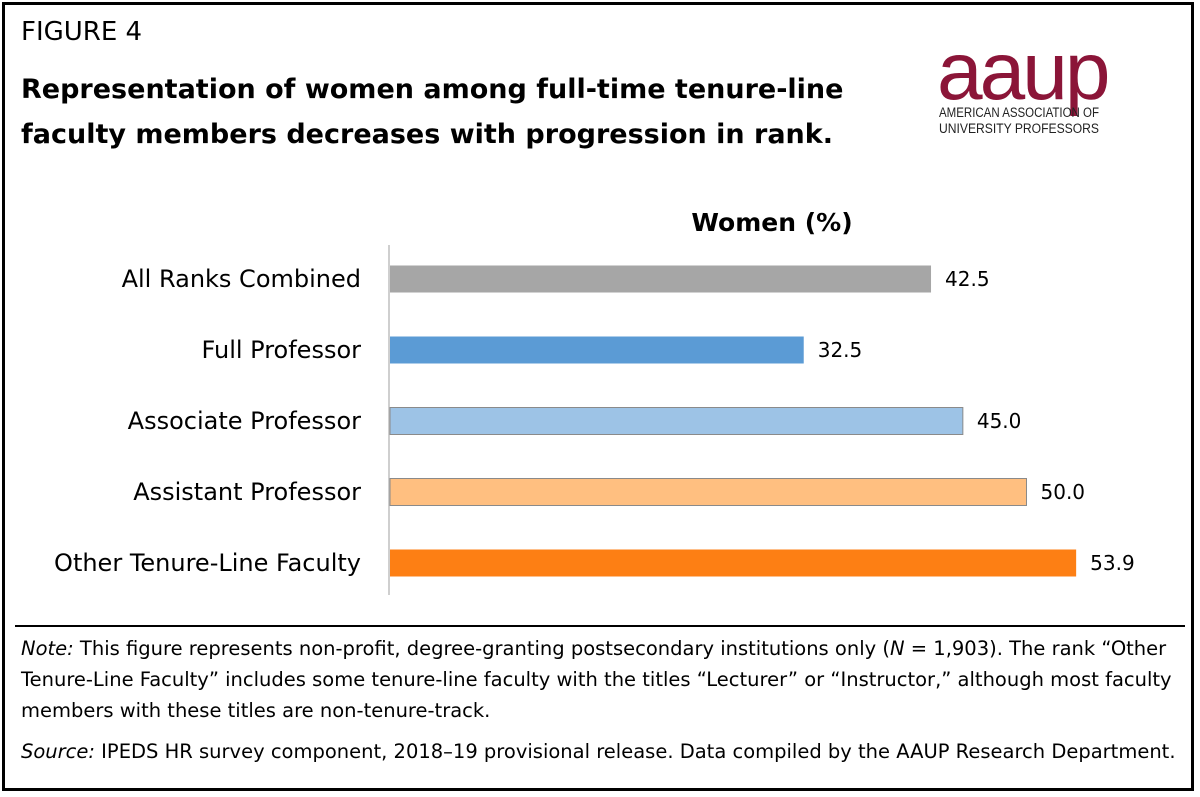 Image resolution: width=1200 pixels, height=797 pixels. I want to click on bar-full-professor, so click(597, 350).